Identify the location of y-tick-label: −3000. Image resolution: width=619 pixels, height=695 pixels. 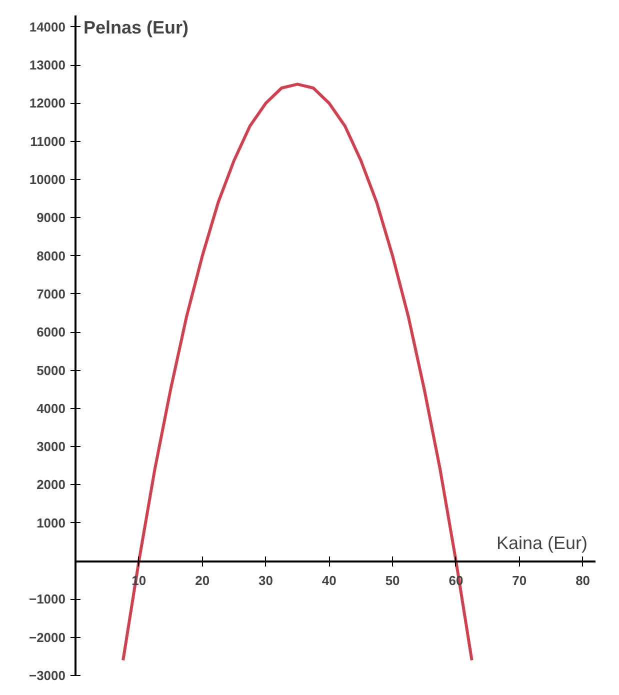
(47, 675).